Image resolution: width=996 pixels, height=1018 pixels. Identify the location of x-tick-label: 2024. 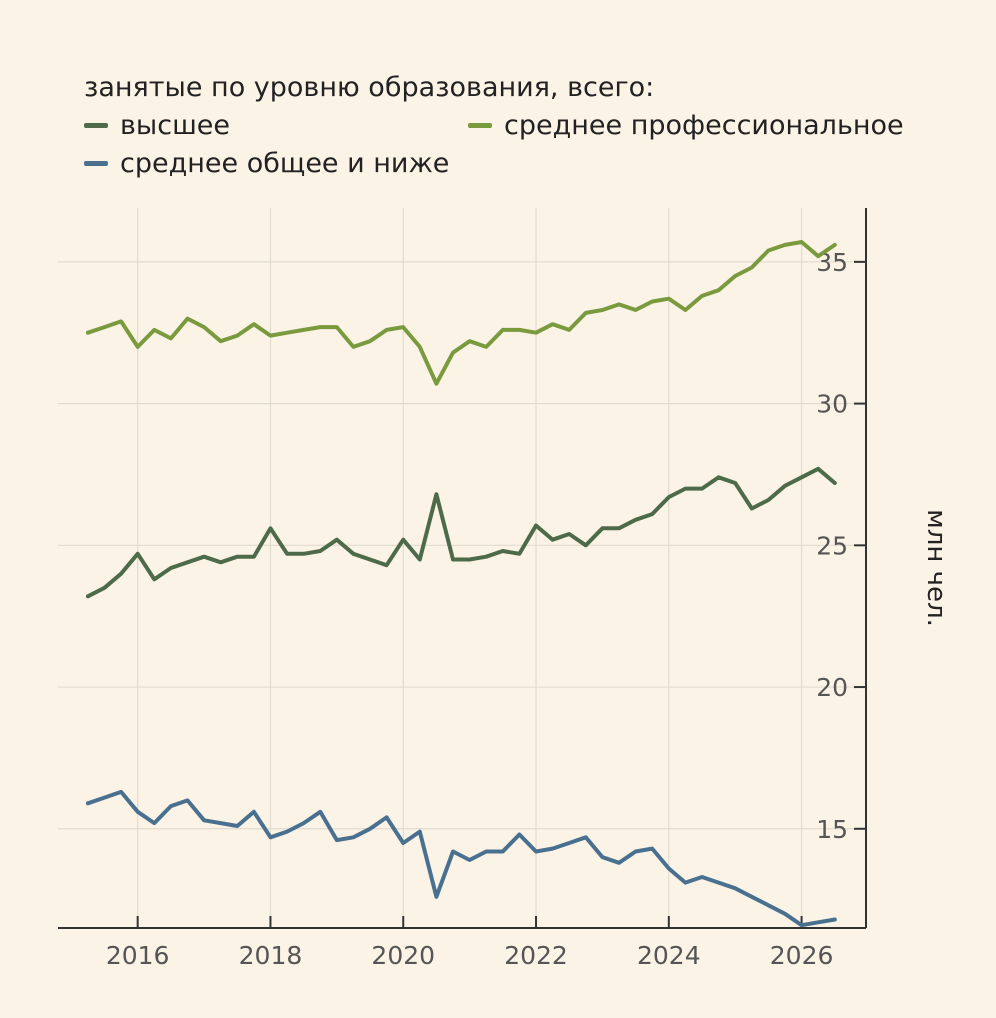
(669, 955).